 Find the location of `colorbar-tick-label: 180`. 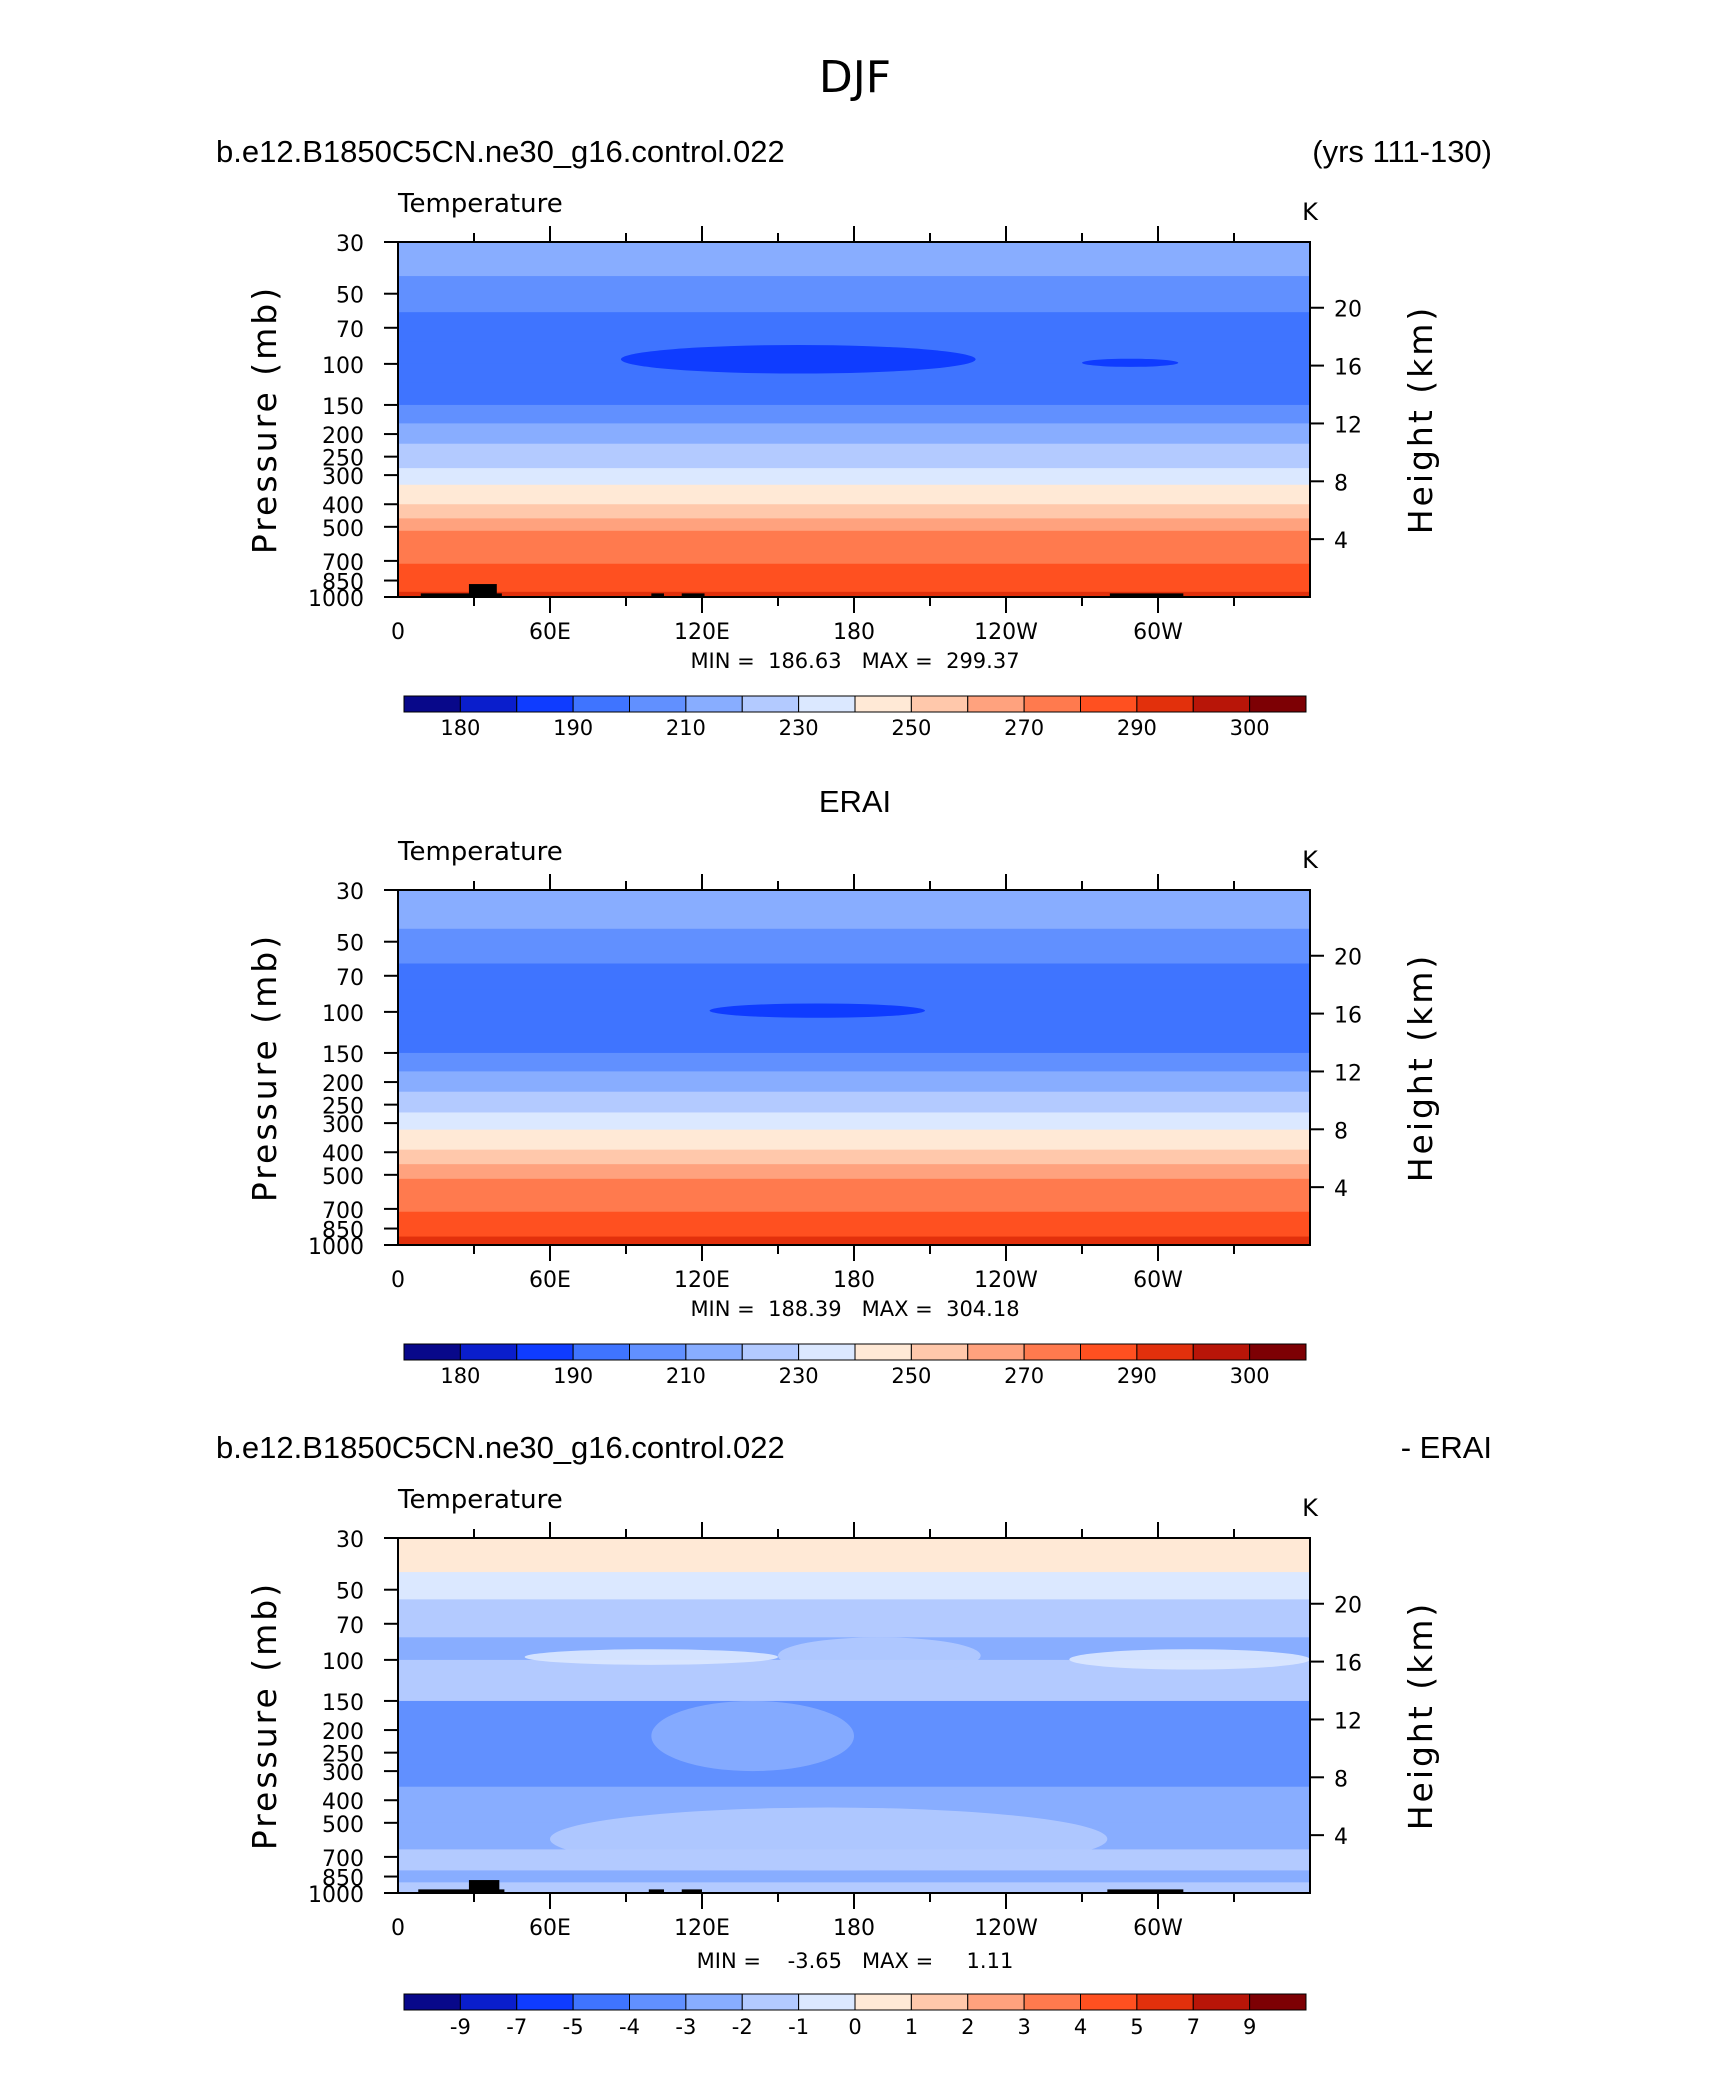

colorbar-tick-label: 180 is located at coordinates (460, 728).